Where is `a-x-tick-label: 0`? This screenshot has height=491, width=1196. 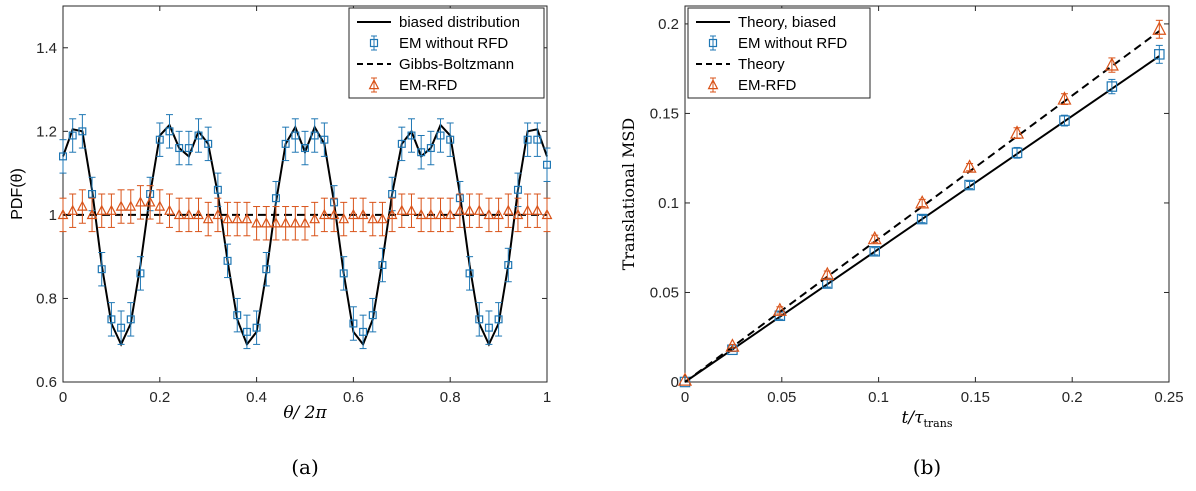
a-x-tick-label: 0 is located at coordinates (63, 397).